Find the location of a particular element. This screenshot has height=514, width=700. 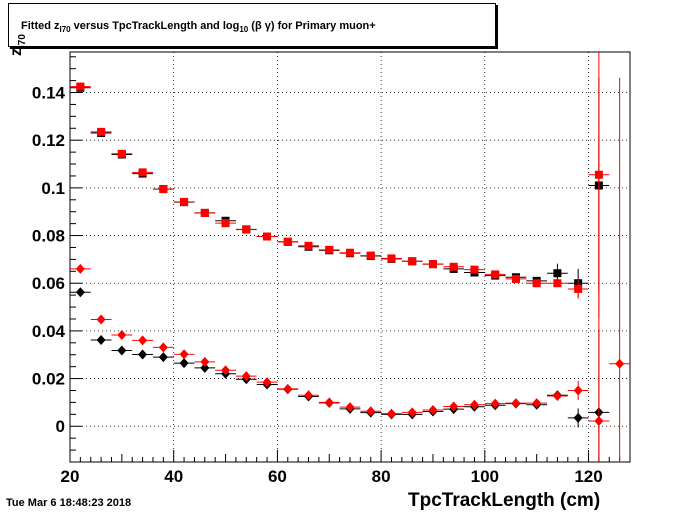

y-tick-label: 0.12 is located at coordinates (48, 140).